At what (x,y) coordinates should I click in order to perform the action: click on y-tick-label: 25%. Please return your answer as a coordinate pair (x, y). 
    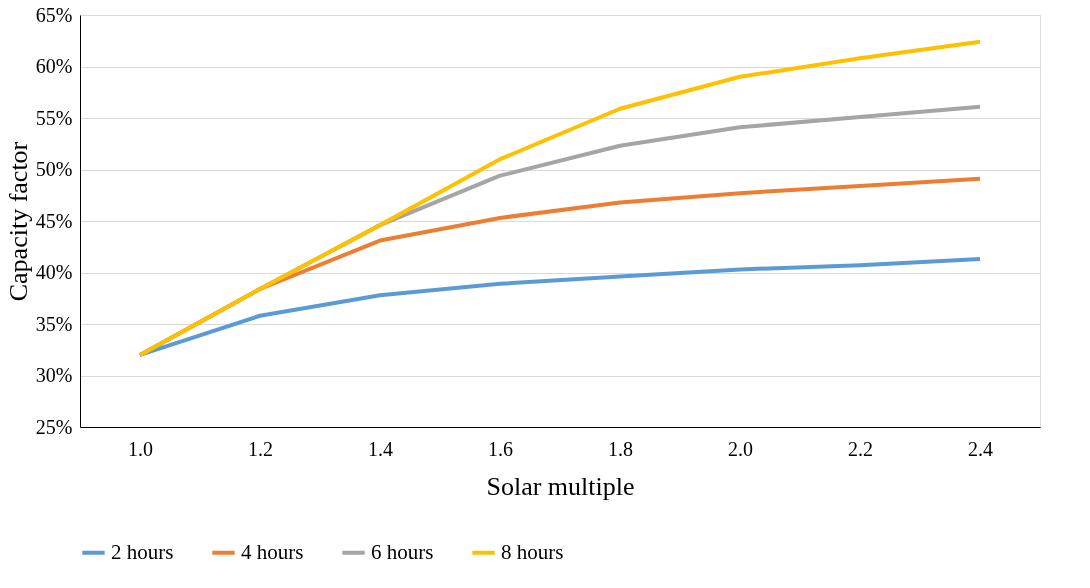
    Looking at the image, I should click on (54, 426).